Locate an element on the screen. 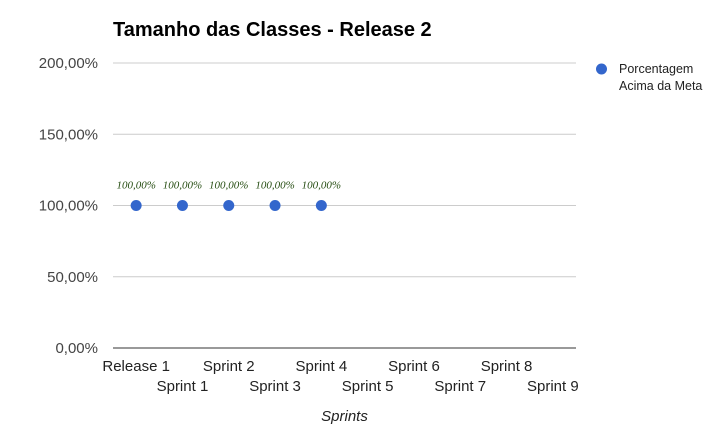 The height and width of the screenshot is (432, 713). x-tick-label: Sprint 9 is located at coordinates (553, 386).